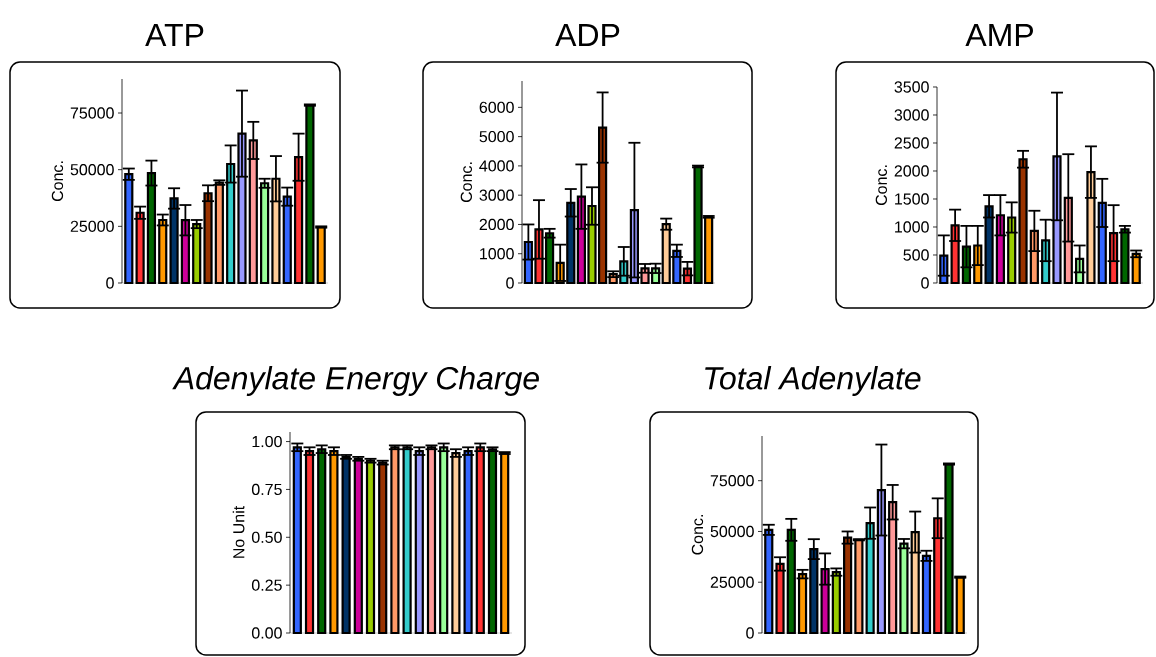  I want to click on y-tick-label: 5000, so click(496, 136).